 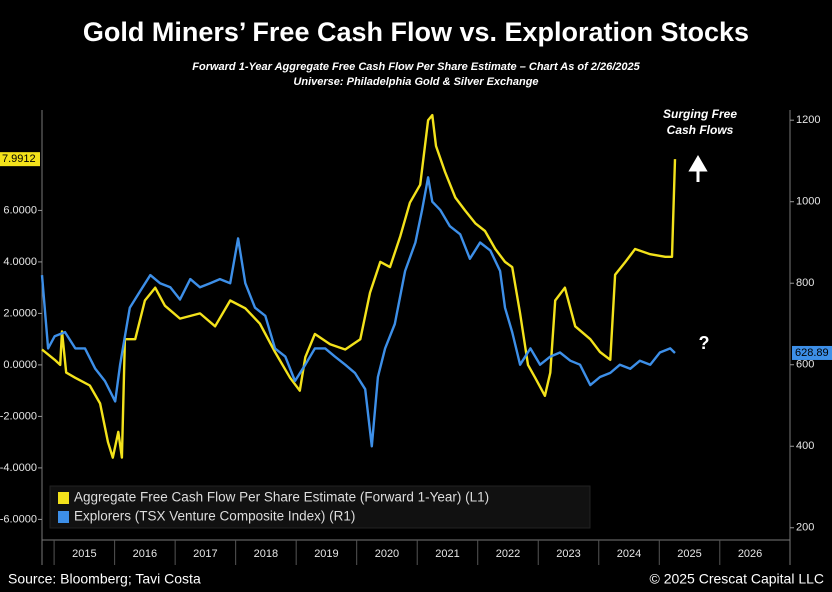 I want to click on y-tick-label: 4.0000, so click(x=20, y=262).